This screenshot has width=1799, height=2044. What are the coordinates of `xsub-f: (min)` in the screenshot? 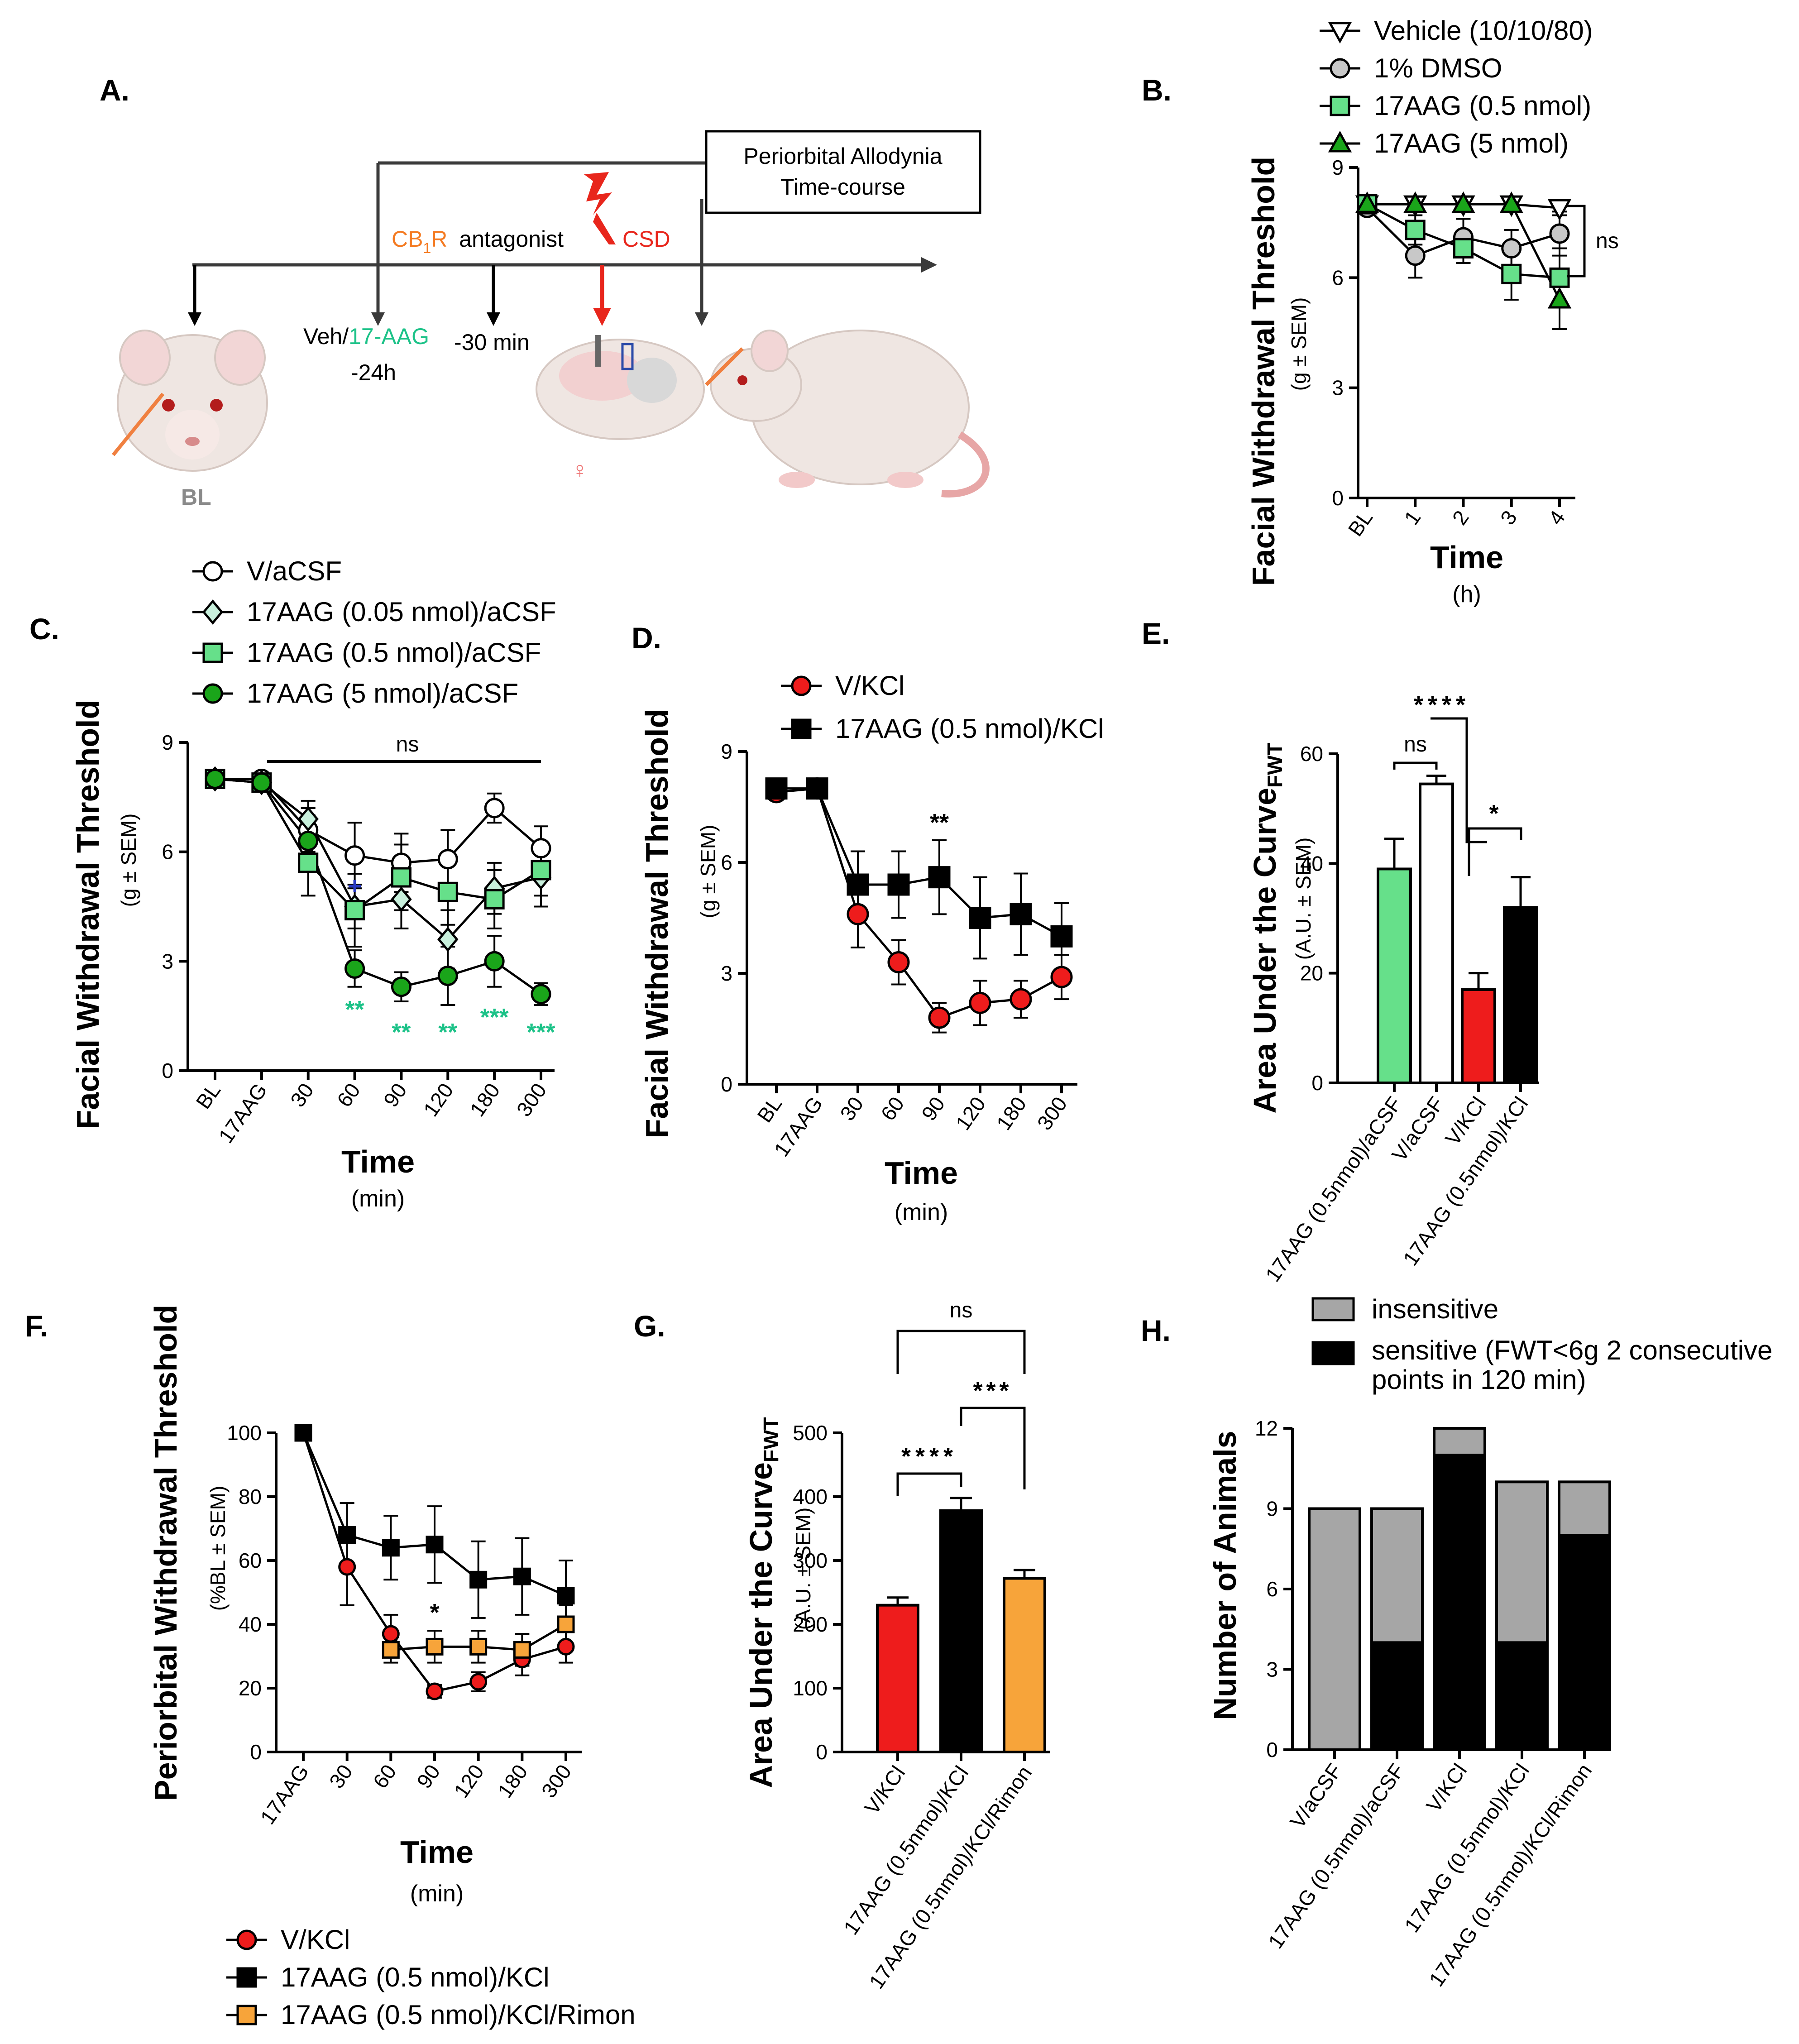 It's located at (437, 1894).